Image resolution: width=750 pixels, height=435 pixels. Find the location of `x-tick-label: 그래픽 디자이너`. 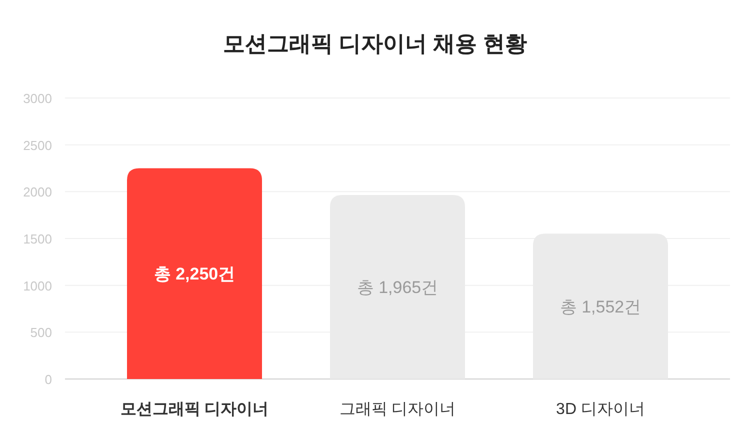

x-tick-label: 그래픽 디자이너 is located at coordinates (397, 409).